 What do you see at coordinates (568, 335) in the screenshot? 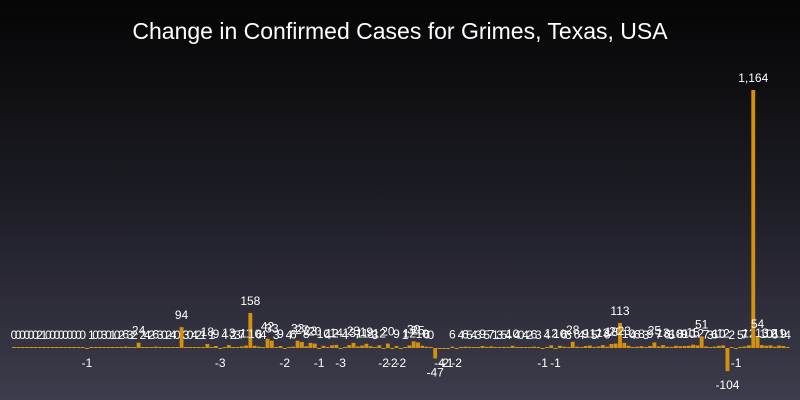
I see `bar-value-label-129: 3` at bounding box center [568, 335].